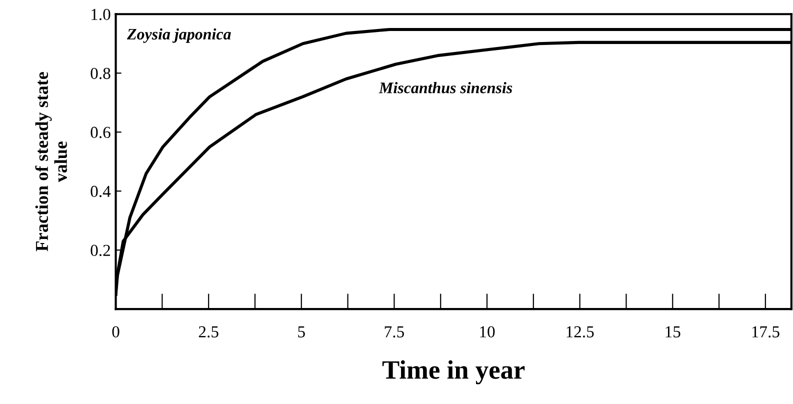  What do you see at coordinates (394, 332) in the screenshot?
I see `x-tick-label: 7.5` at bounding box center [394, 332].